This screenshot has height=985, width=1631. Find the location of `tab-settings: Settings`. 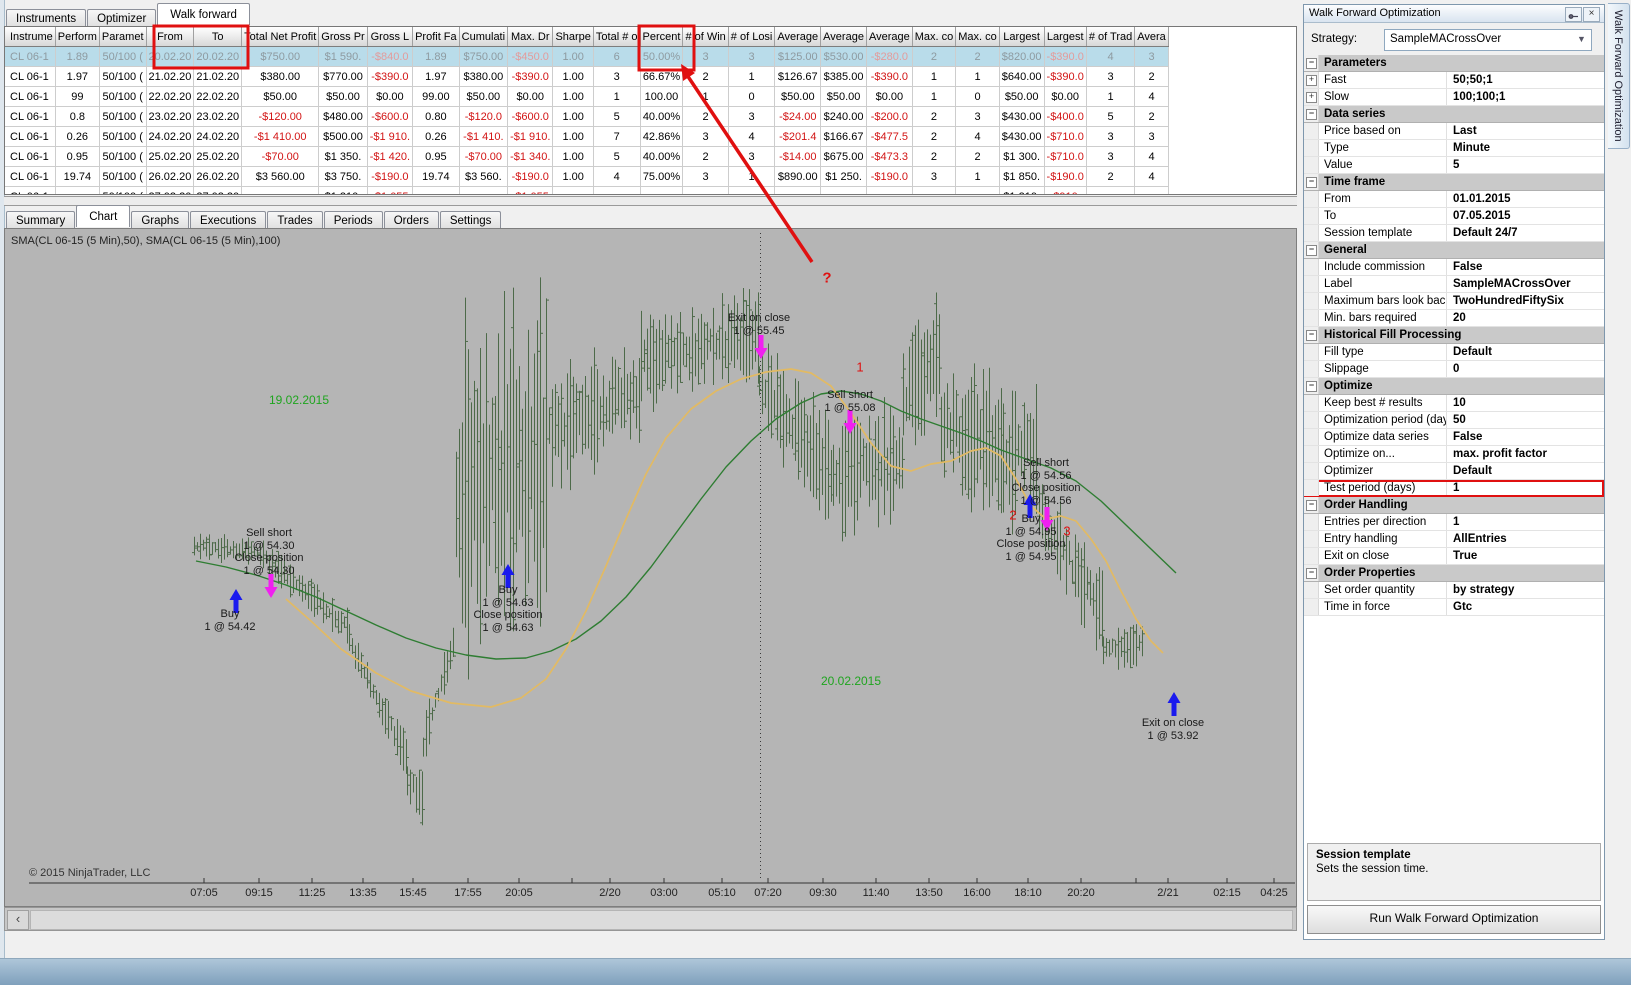

tab-settings: Settings is located at coordinates (470, 220).